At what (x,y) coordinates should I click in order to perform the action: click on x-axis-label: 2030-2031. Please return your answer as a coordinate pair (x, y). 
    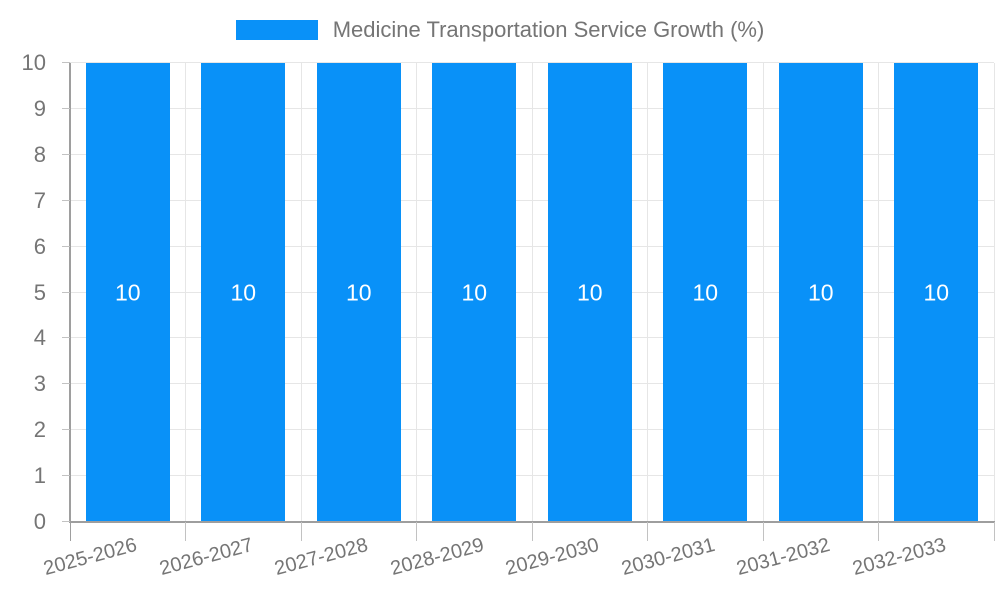
    Looking at the image, I should click on (667, 557).